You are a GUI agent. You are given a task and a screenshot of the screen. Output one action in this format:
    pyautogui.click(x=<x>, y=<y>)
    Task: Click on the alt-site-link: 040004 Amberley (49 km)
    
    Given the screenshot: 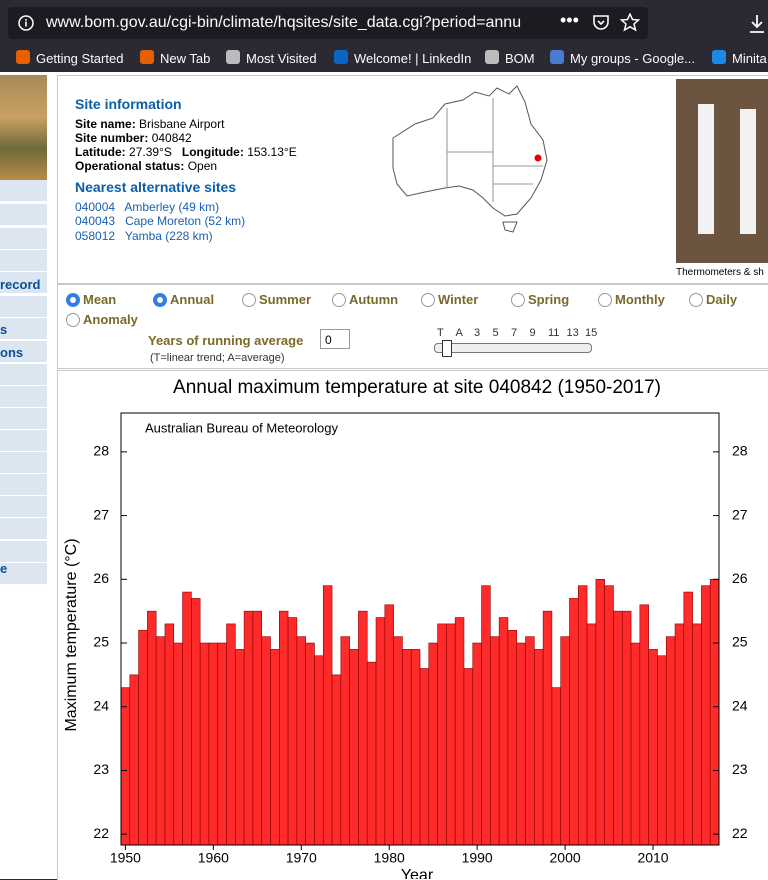 What is the action you would take?
    pyautogui.click(x=147, y=207)
    